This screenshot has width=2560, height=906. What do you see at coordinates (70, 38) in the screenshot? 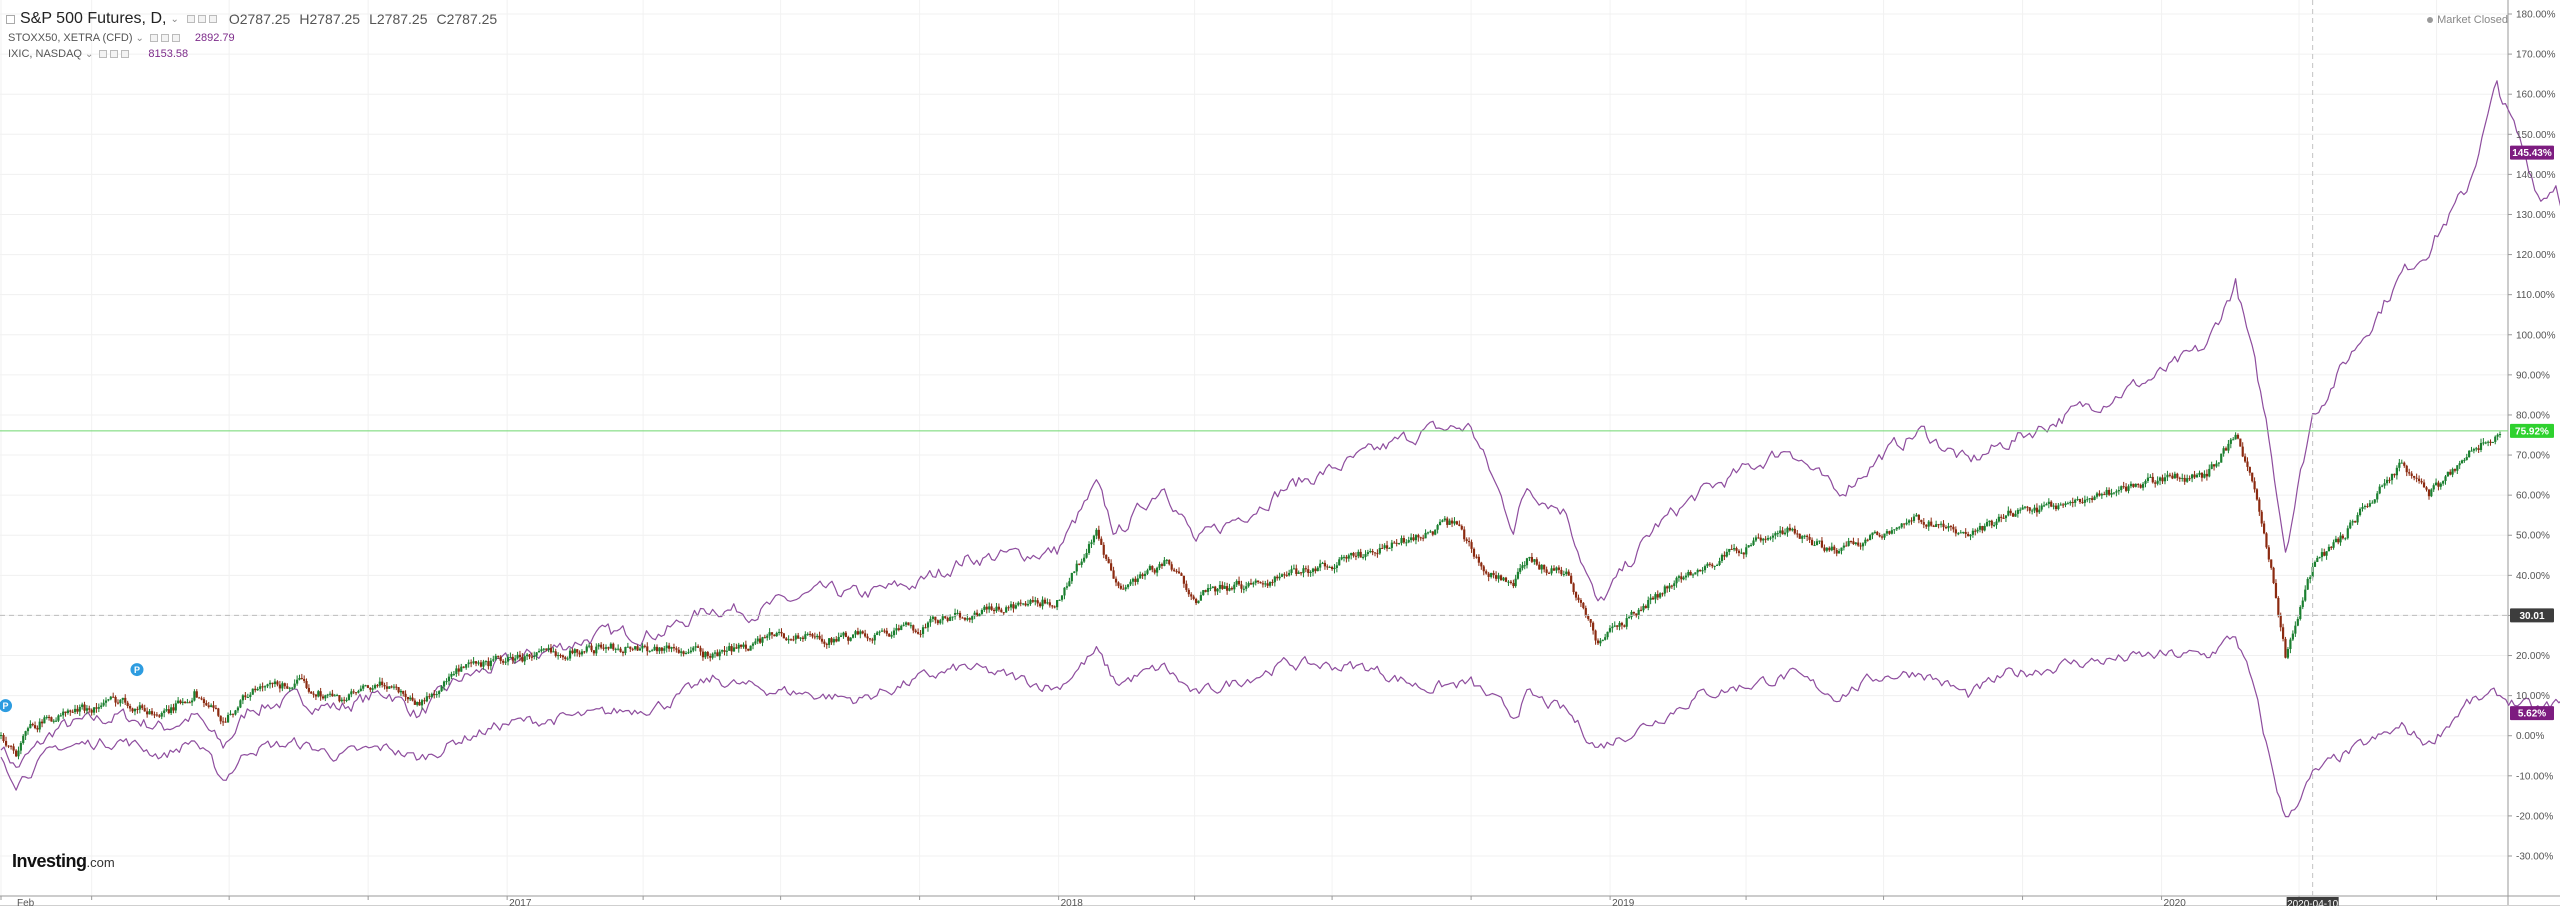
I see `compare-symbol-stoxx: STOXX50, XETRA (CFD)` at bounding box center [70, 38].